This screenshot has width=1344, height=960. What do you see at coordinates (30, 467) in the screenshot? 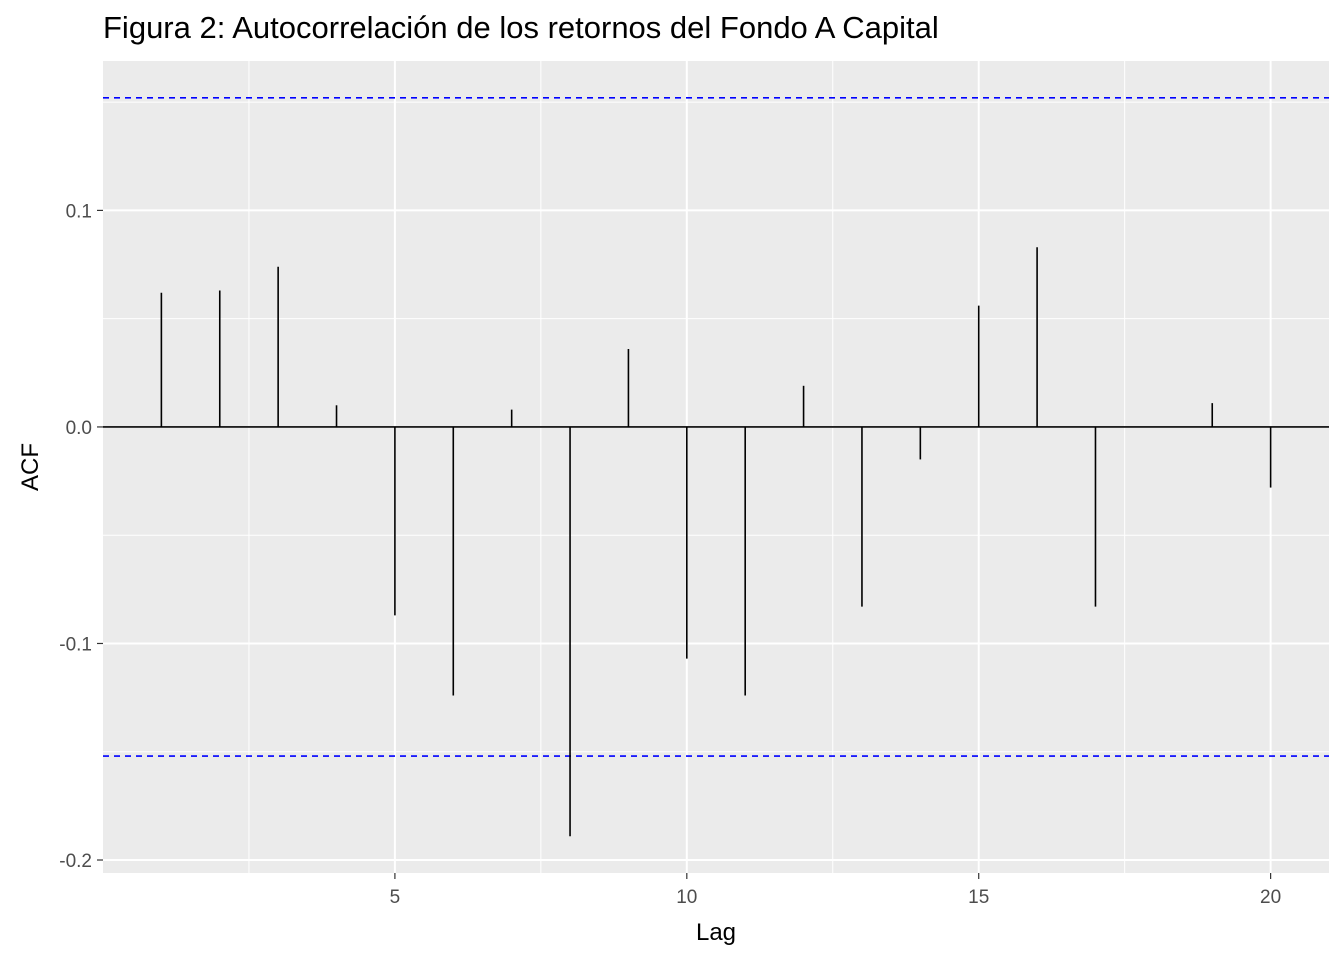
I see `y-axis-title: ACF` at bounding box center [30, 467].